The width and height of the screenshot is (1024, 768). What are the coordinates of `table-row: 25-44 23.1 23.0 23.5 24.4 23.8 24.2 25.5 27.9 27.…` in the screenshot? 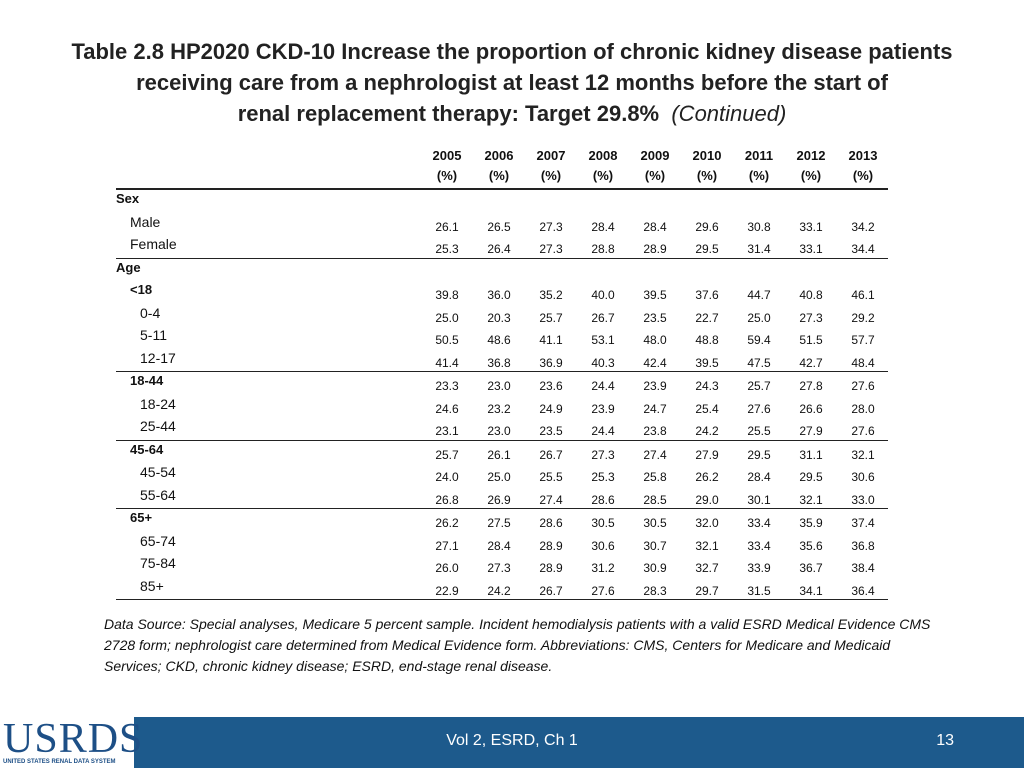 It's located at (502, 428).